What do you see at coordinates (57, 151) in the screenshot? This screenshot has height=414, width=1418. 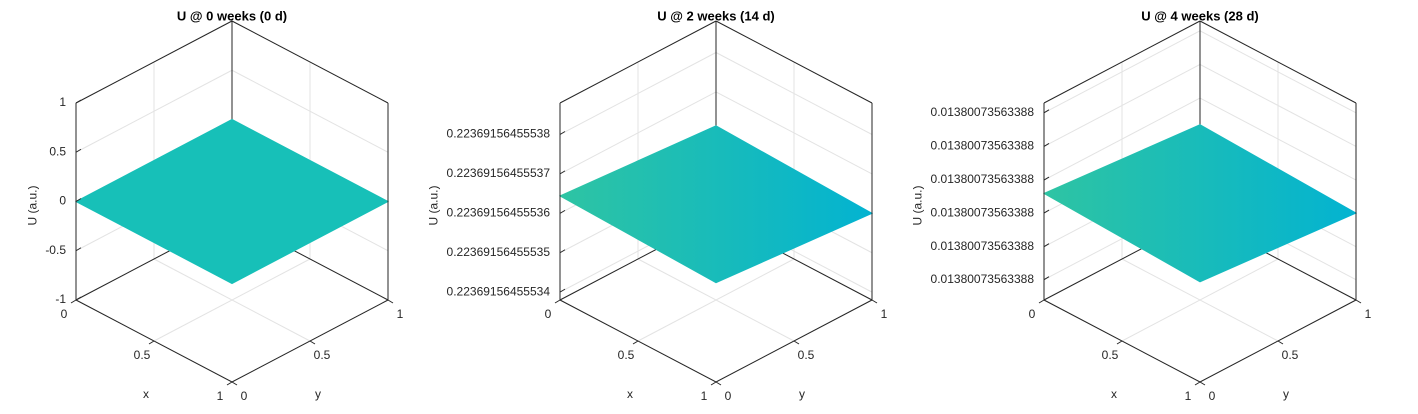 I see `z-tick-label: 0.5` at bounding box center [57, 151].